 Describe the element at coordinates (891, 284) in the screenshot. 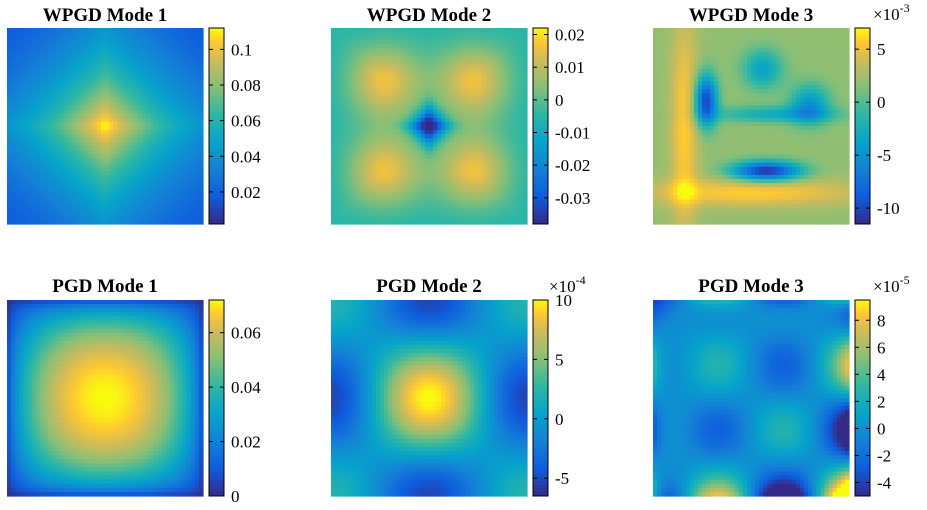

I see `colorbar-multiplier: ×10⁻⁵` at that location.